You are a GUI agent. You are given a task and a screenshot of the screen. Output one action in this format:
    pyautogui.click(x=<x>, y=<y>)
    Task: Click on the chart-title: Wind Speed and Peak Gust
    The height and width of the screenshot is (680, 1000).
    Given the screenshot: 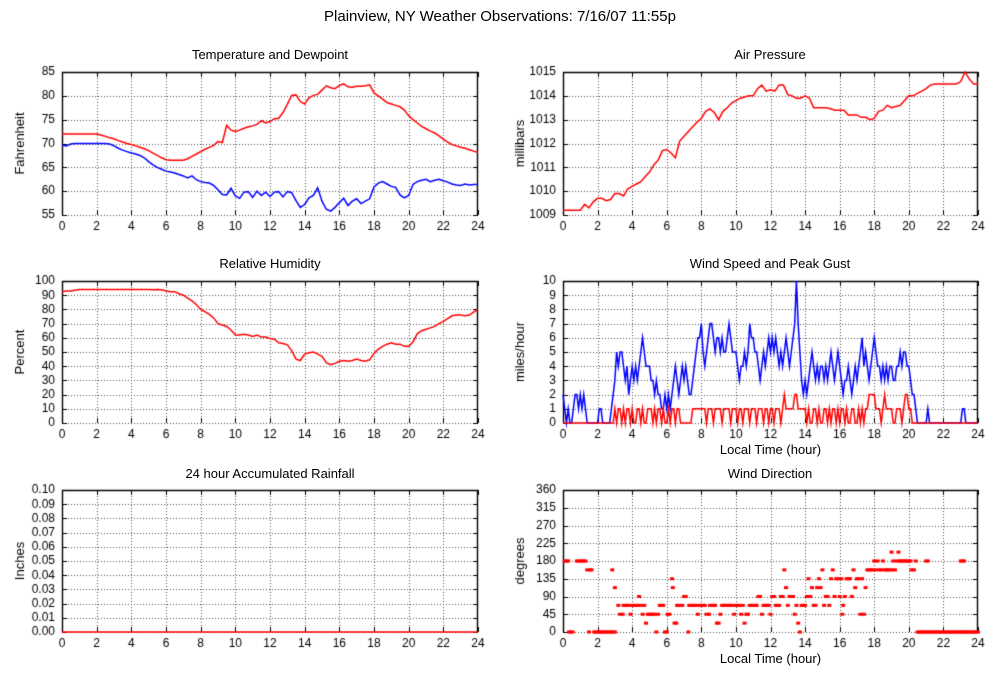 What is the action you would take?
    pyautogui.click(x=770, y=263)
    